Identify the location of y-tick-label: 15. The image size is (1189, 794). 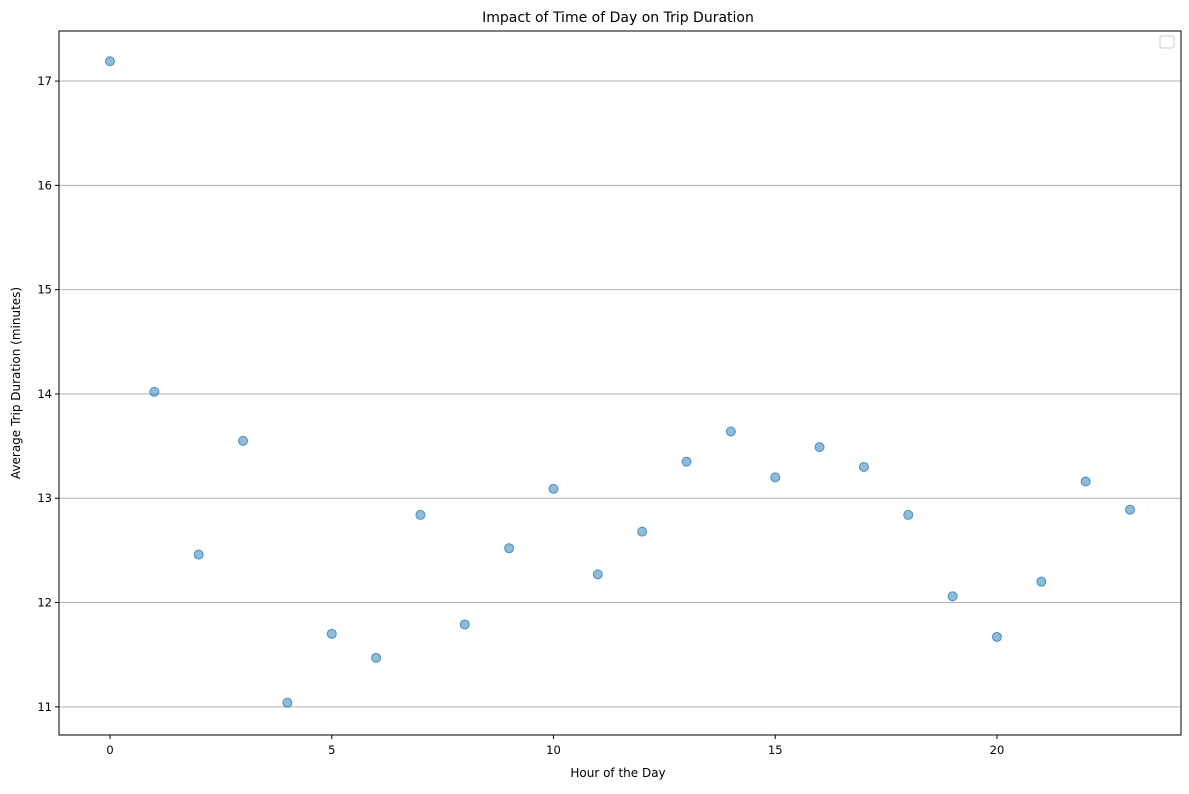
(44, 290).